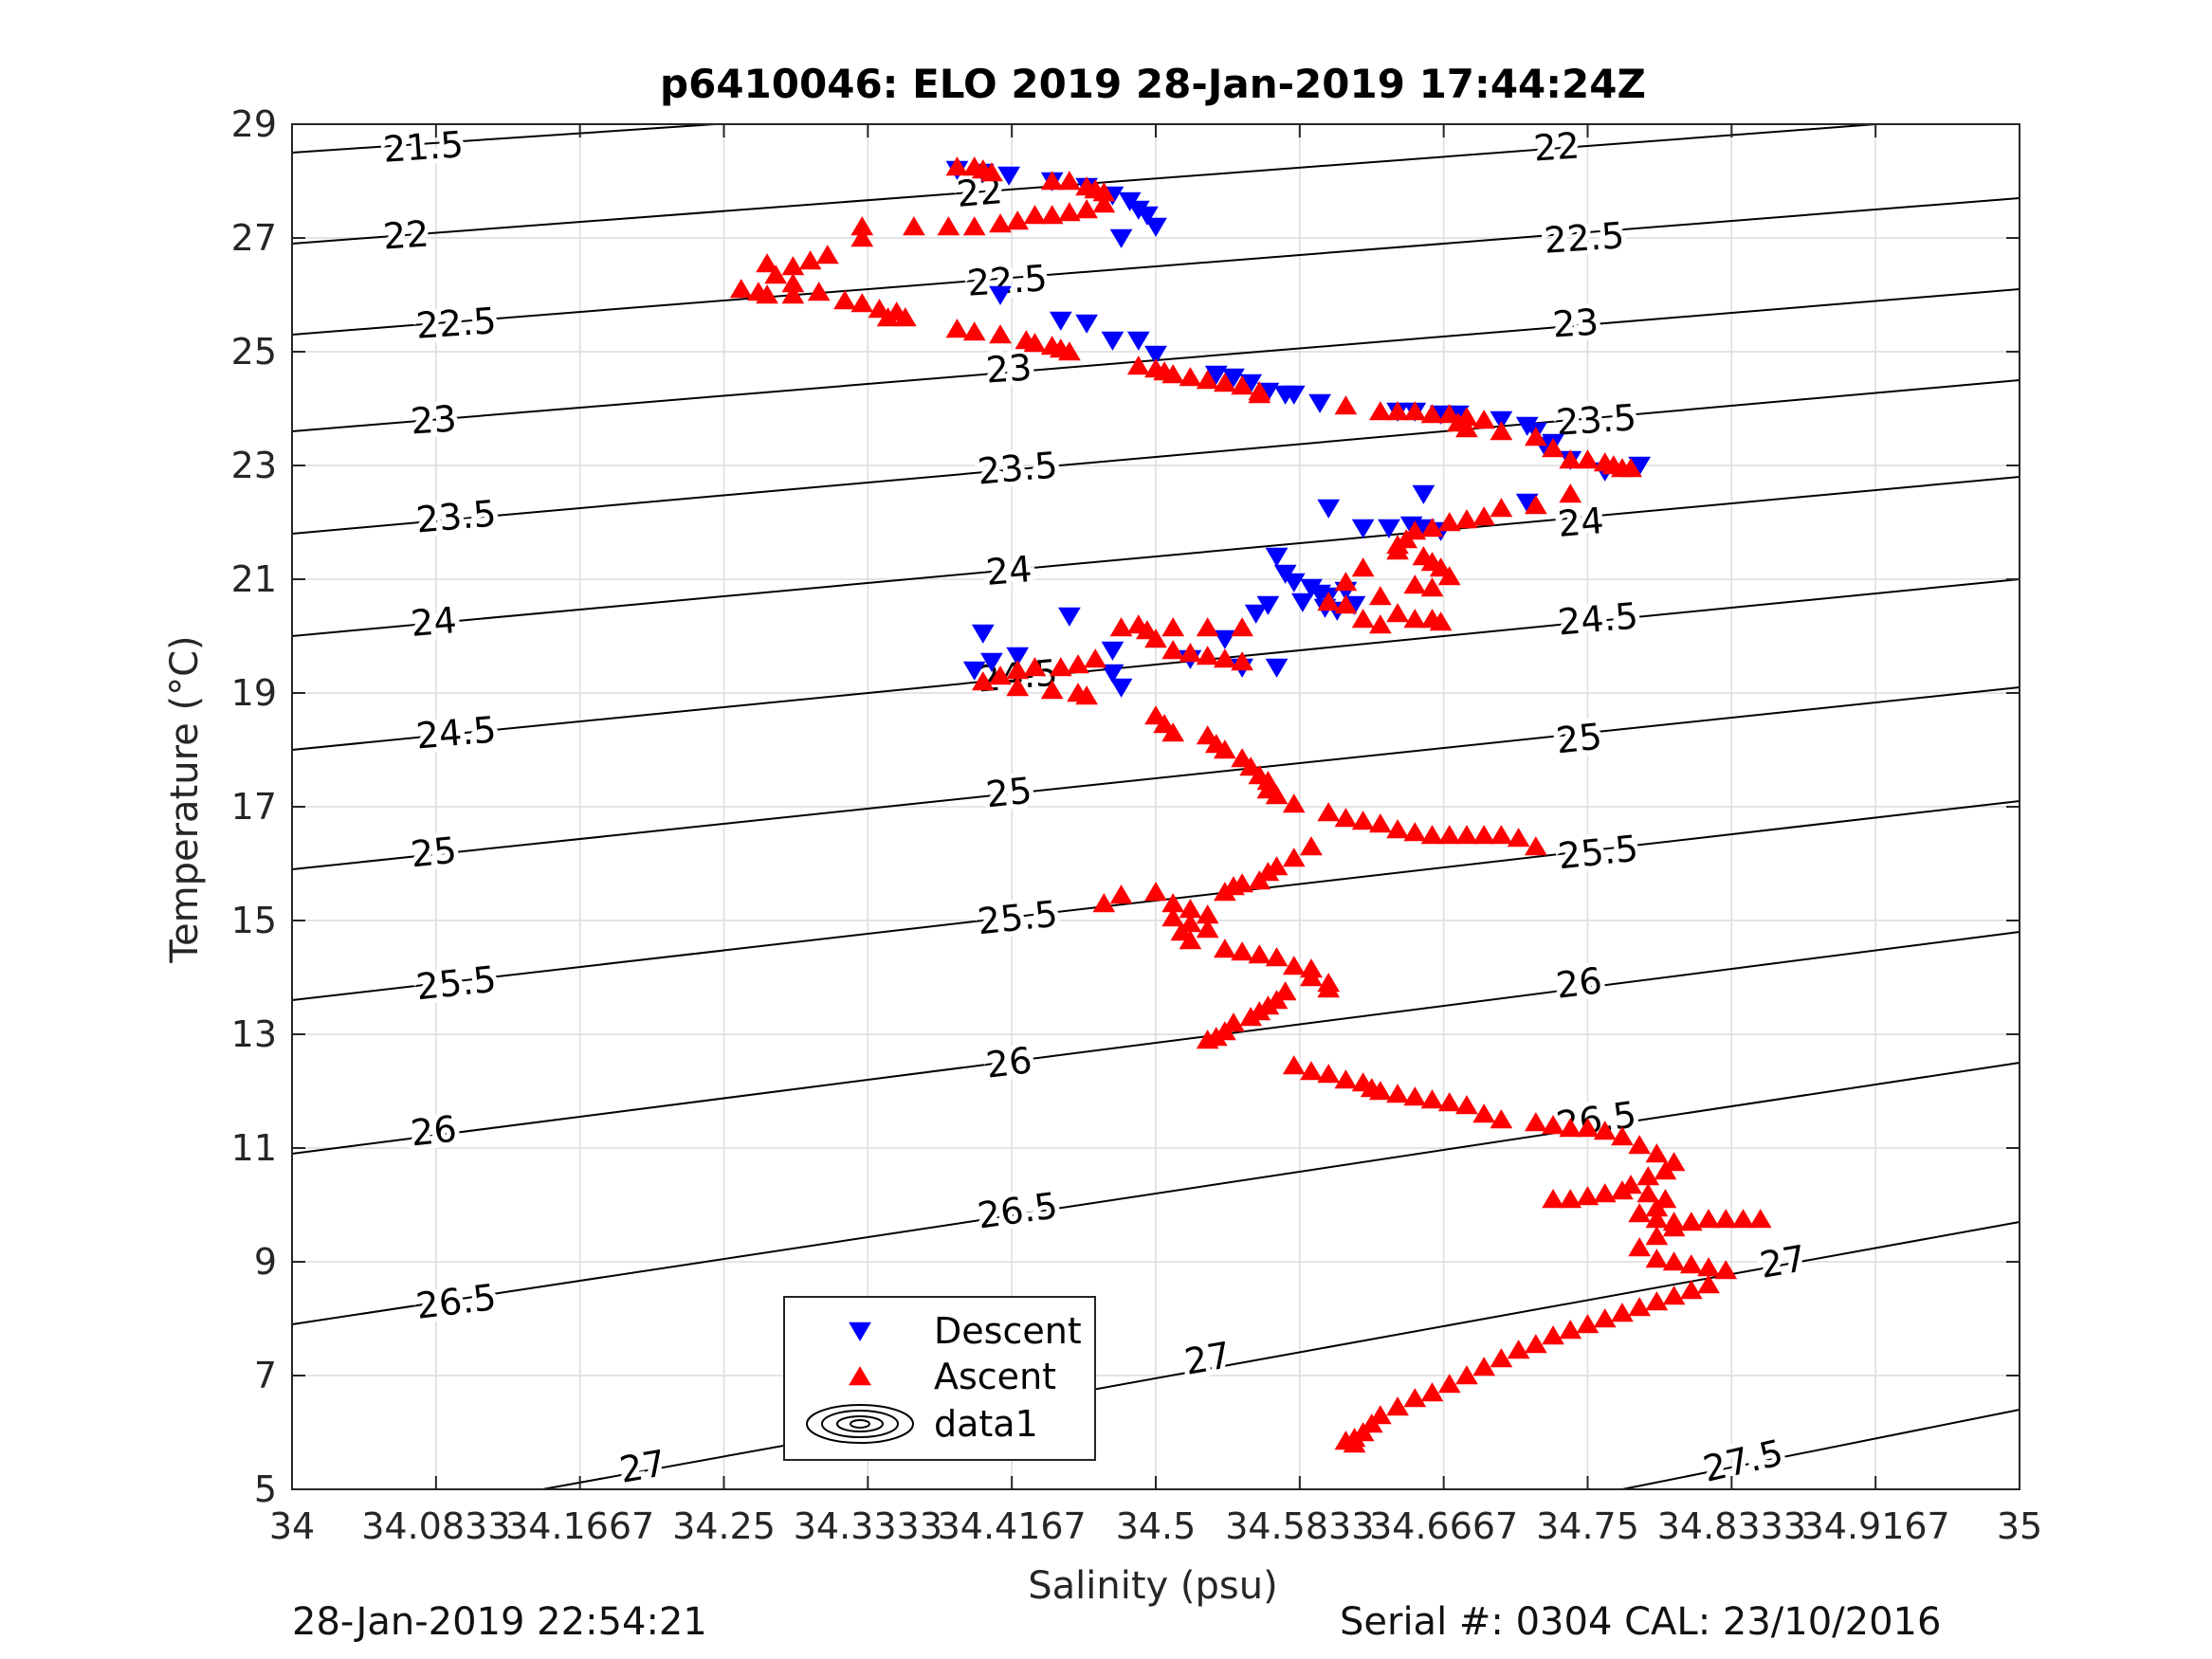 This screenshot has width=2212, height=1659. What do you see at coordinates (860, 1331) in the screenshot?
I see `legend-marker-descent` at bounding box center [860, 1331].